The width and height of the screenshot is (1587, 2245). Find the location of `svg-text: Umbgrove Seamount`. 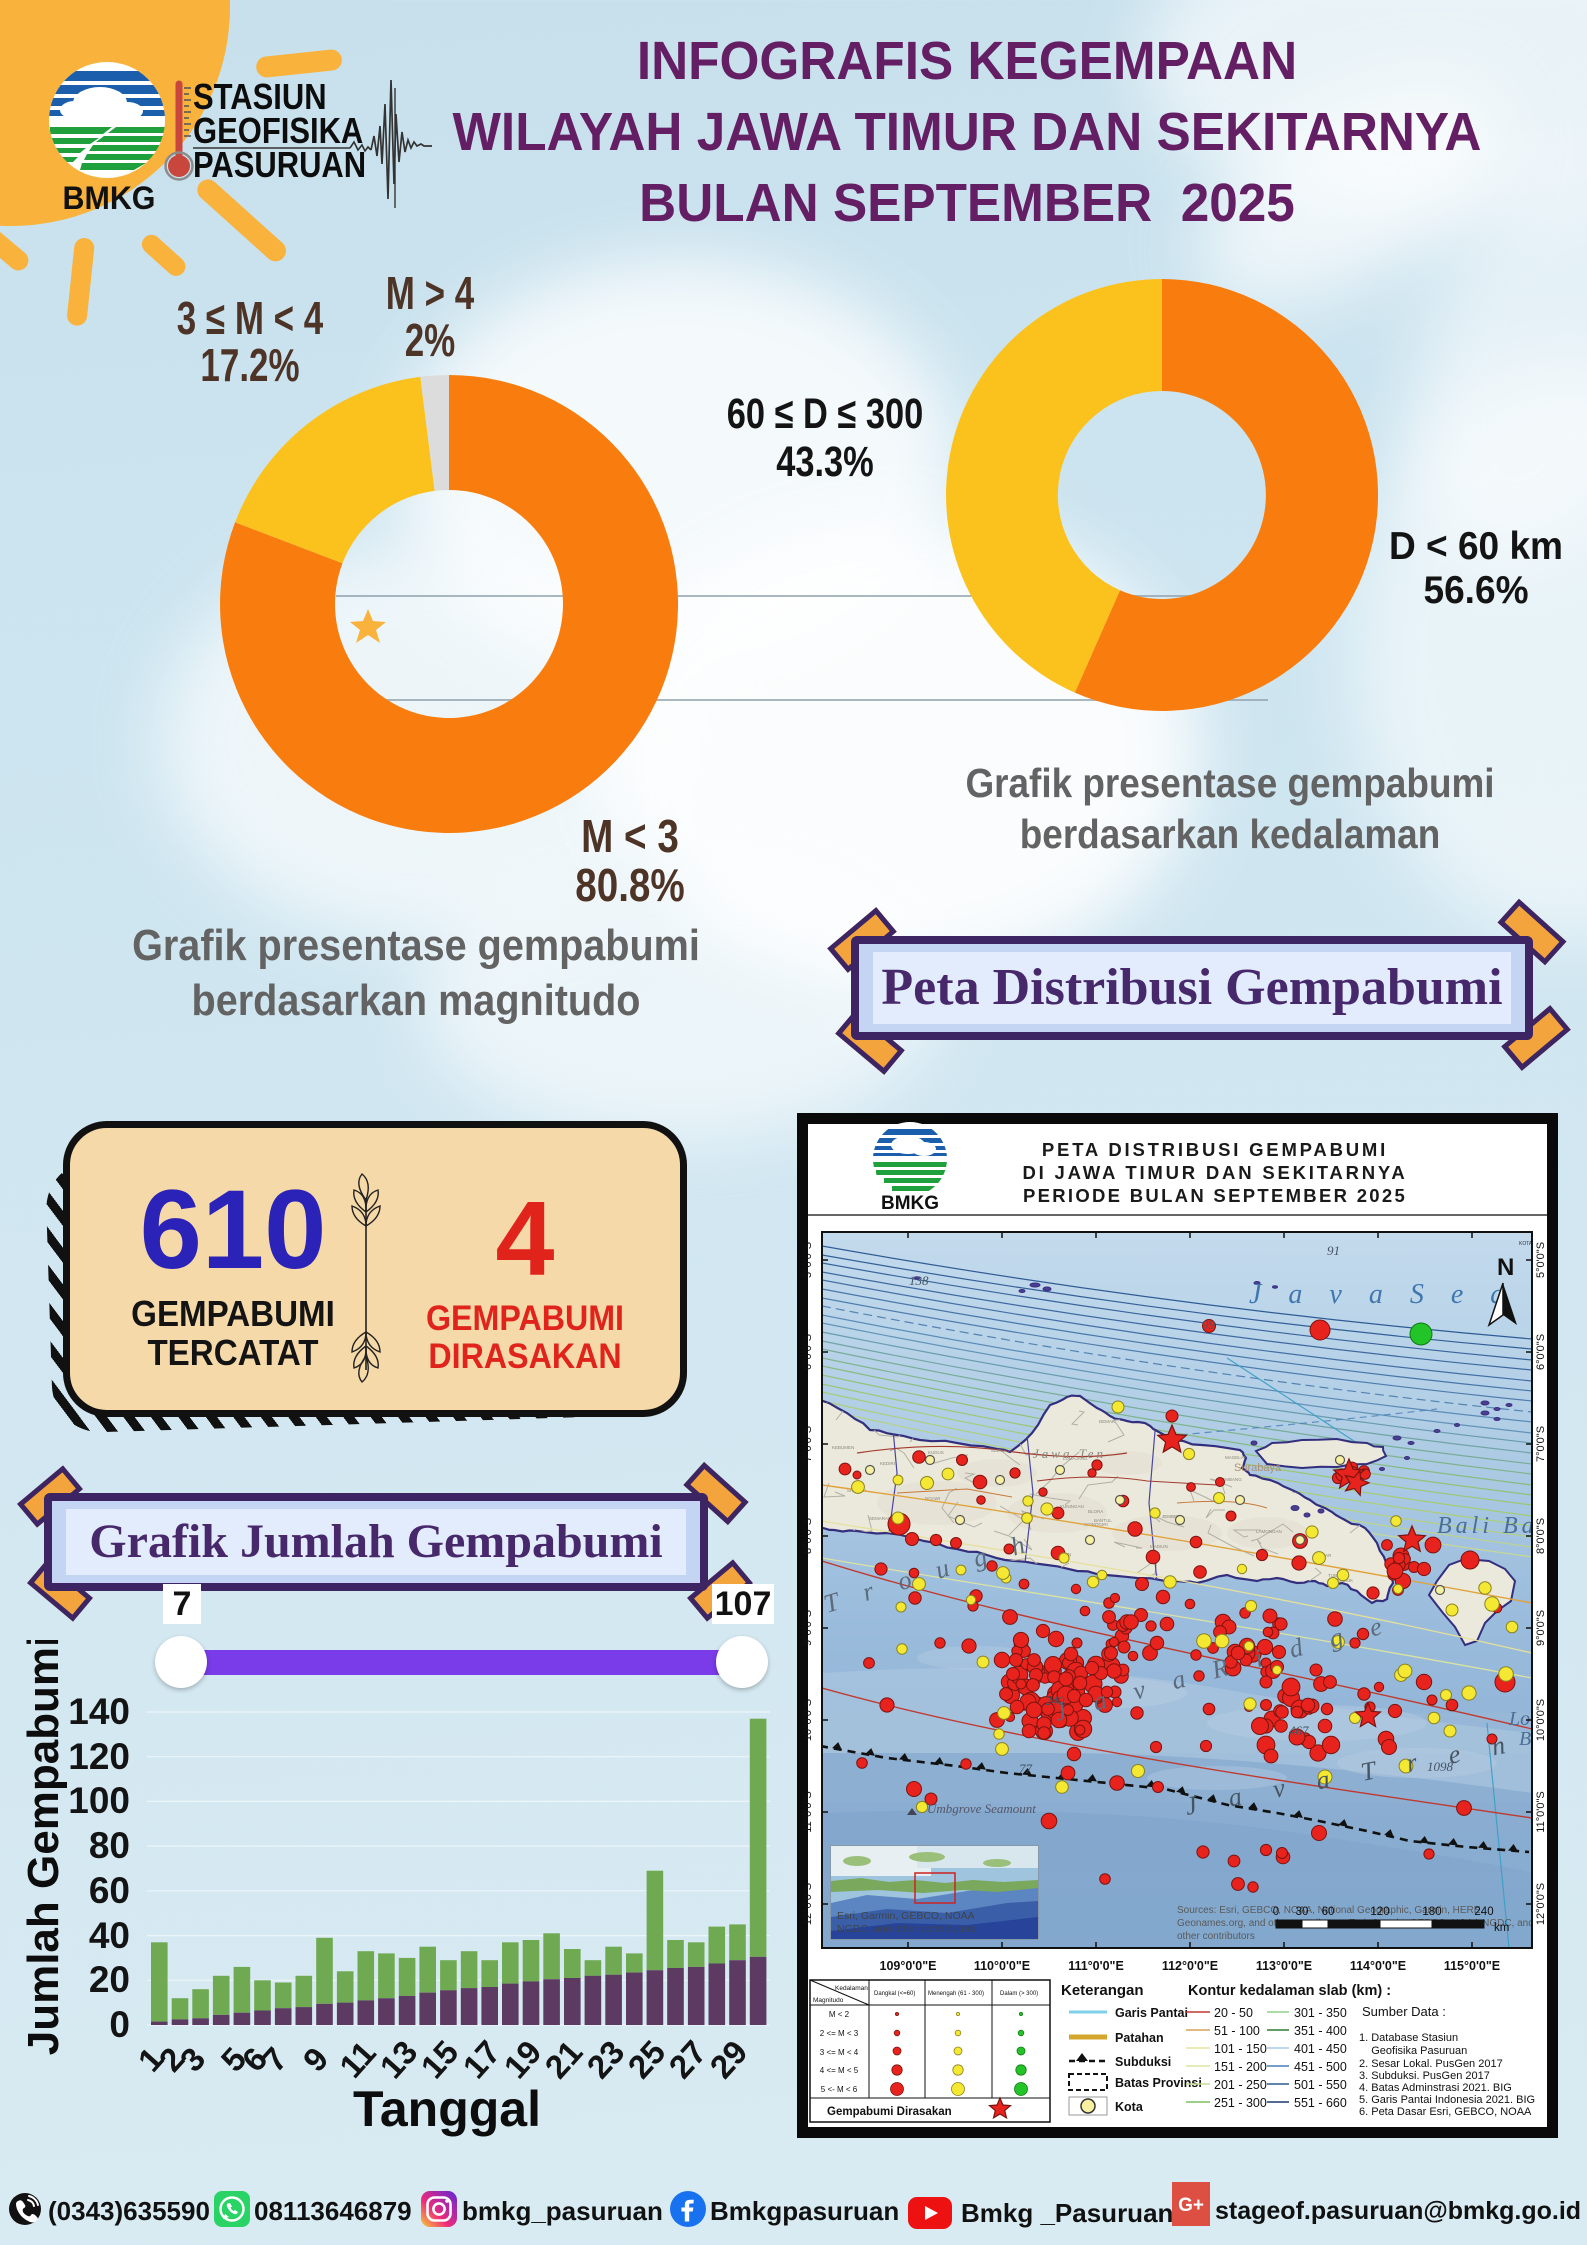

svg-text: Umbgrove Seamount is located at coordinates (981, 1808).